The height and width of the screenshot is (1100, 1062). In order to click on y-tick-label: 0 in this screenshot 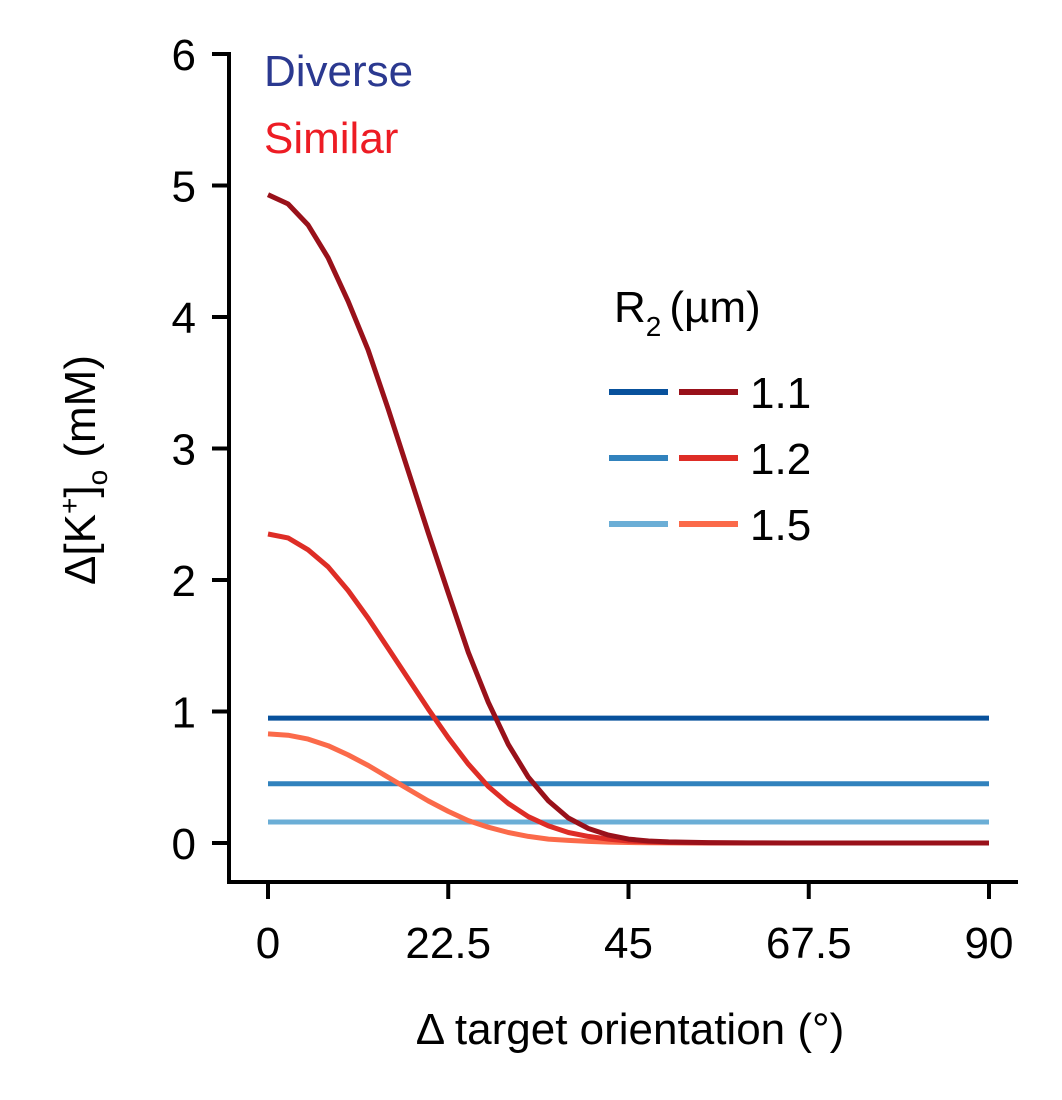, I will do `click(184, 844)`.